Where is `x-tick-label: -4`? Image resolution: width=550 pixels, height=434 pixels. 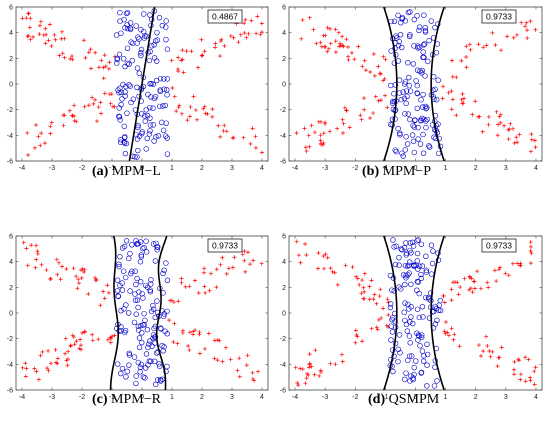 x-tick-label: -4 is located at coordinates (22, 168).